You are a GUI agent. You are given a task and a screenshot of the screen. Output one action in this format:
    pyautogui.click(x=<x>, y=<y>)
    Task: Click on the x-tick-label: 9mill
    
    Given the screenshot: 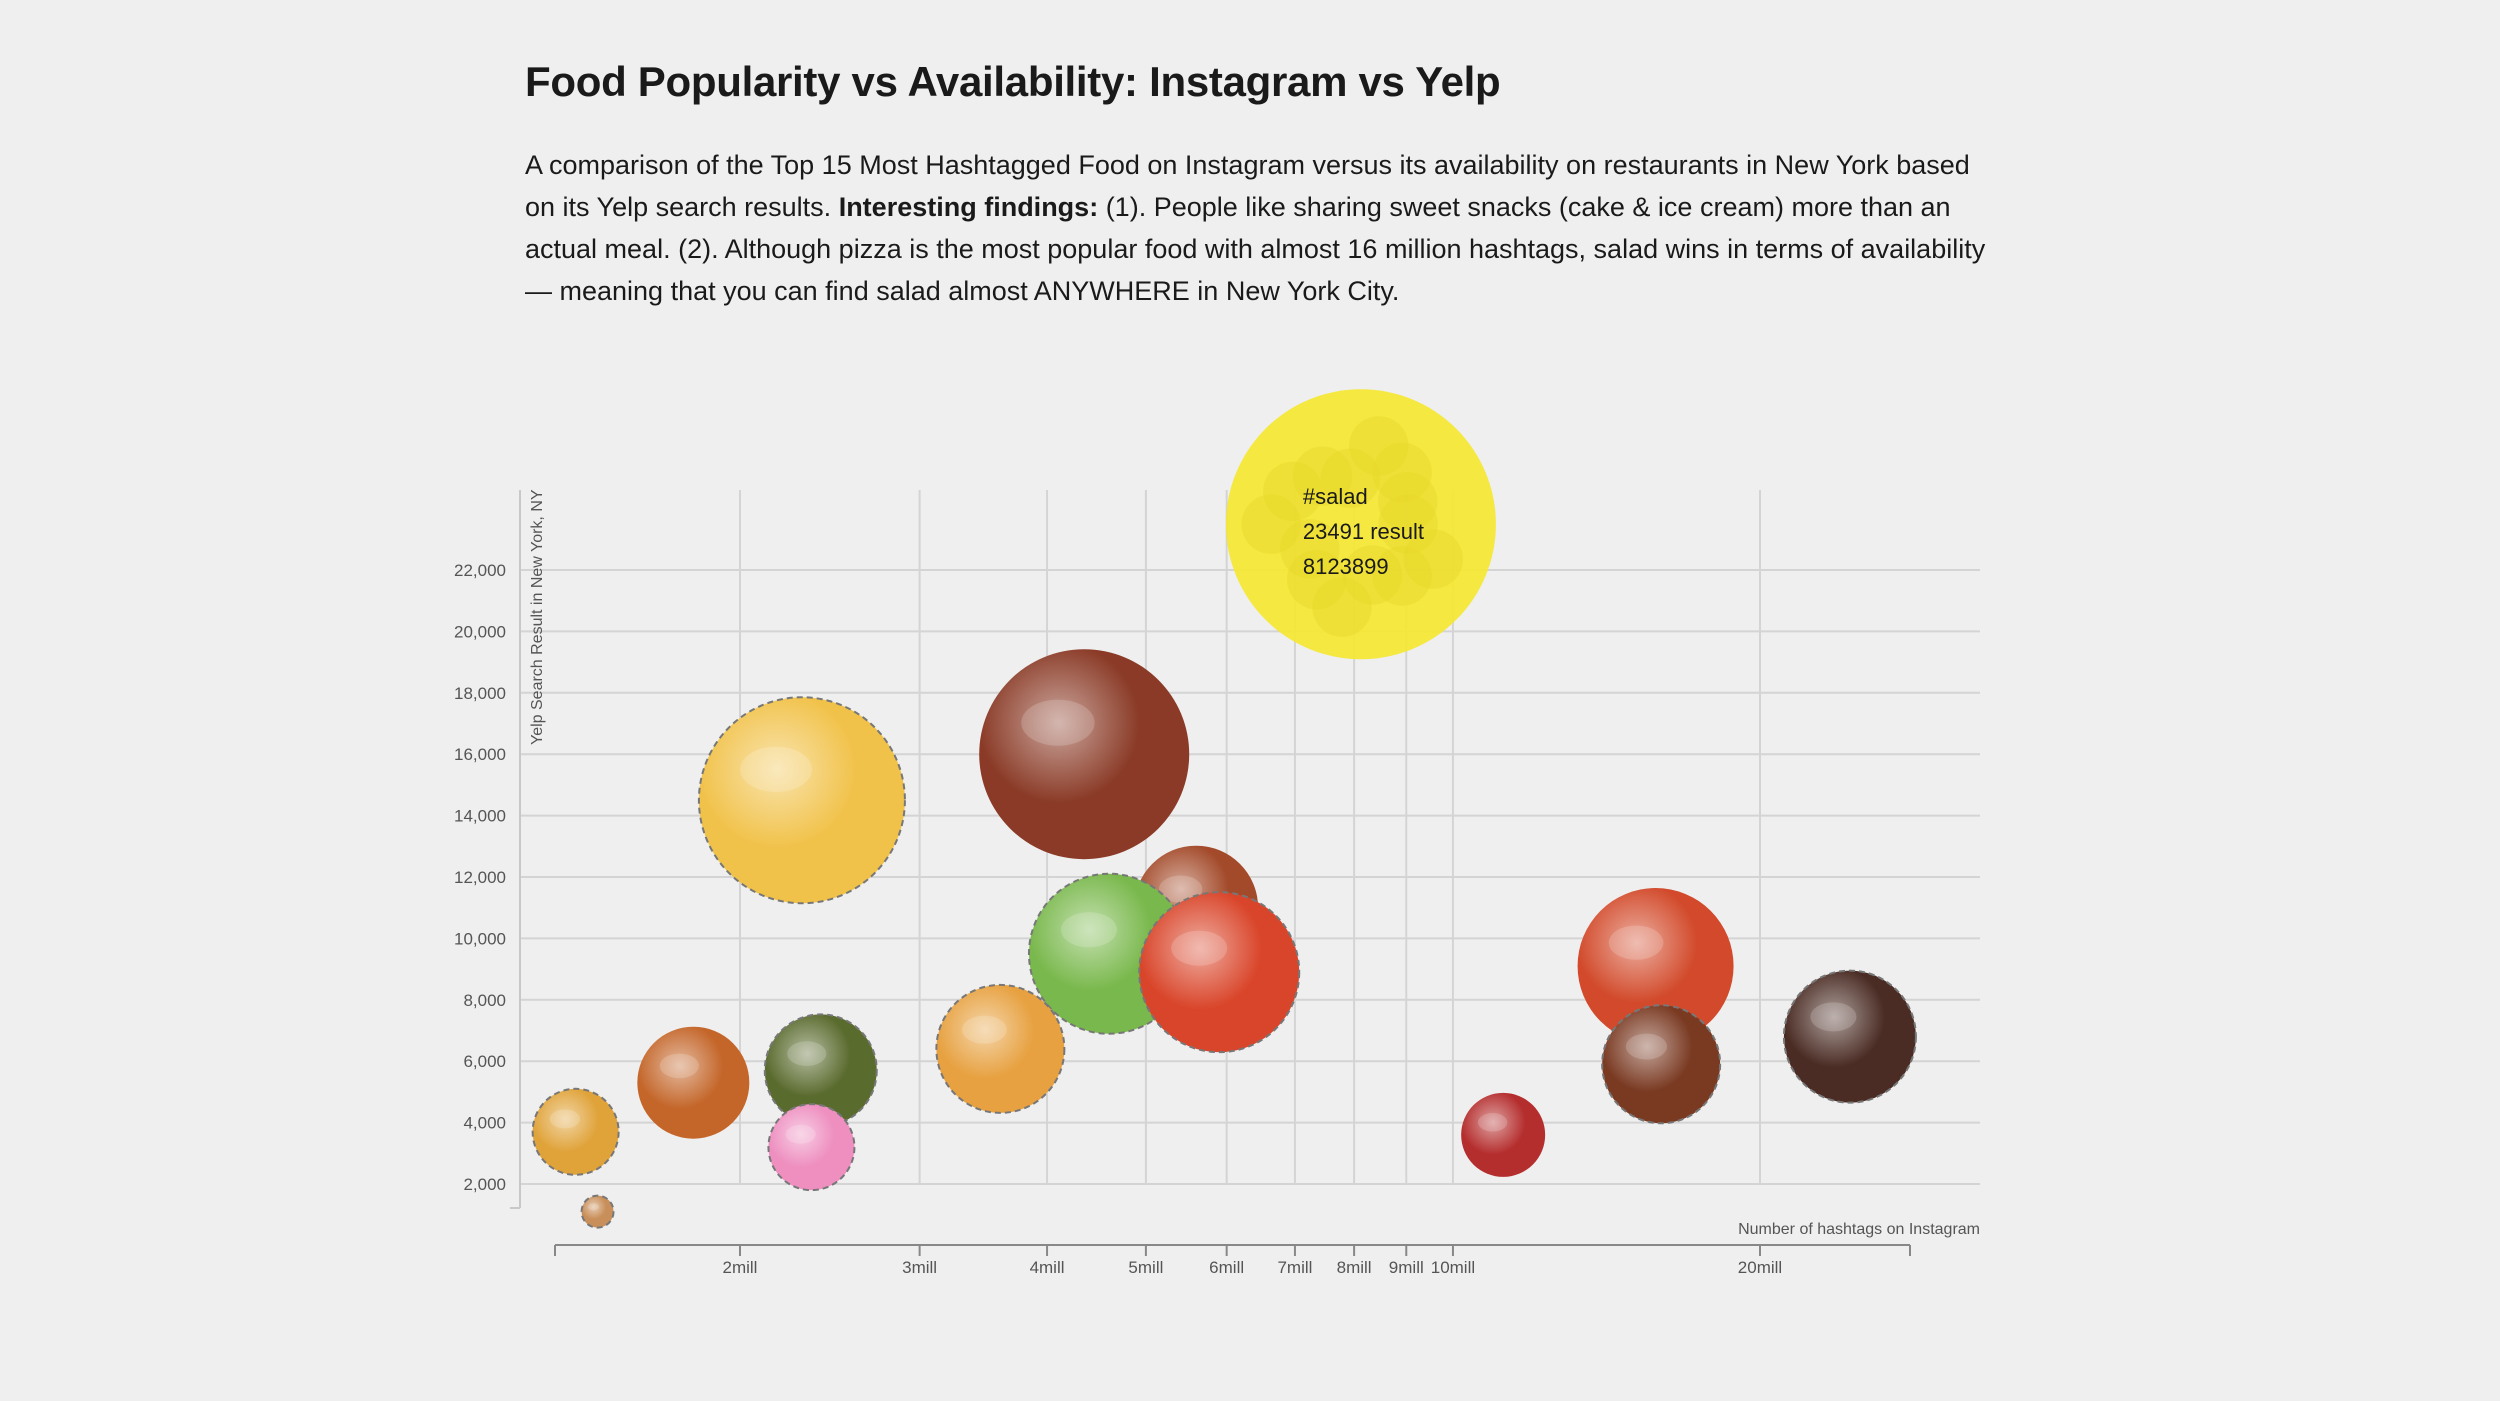 What is the action you would take?
    pyautogui.click(x=1406, y=1267)
    